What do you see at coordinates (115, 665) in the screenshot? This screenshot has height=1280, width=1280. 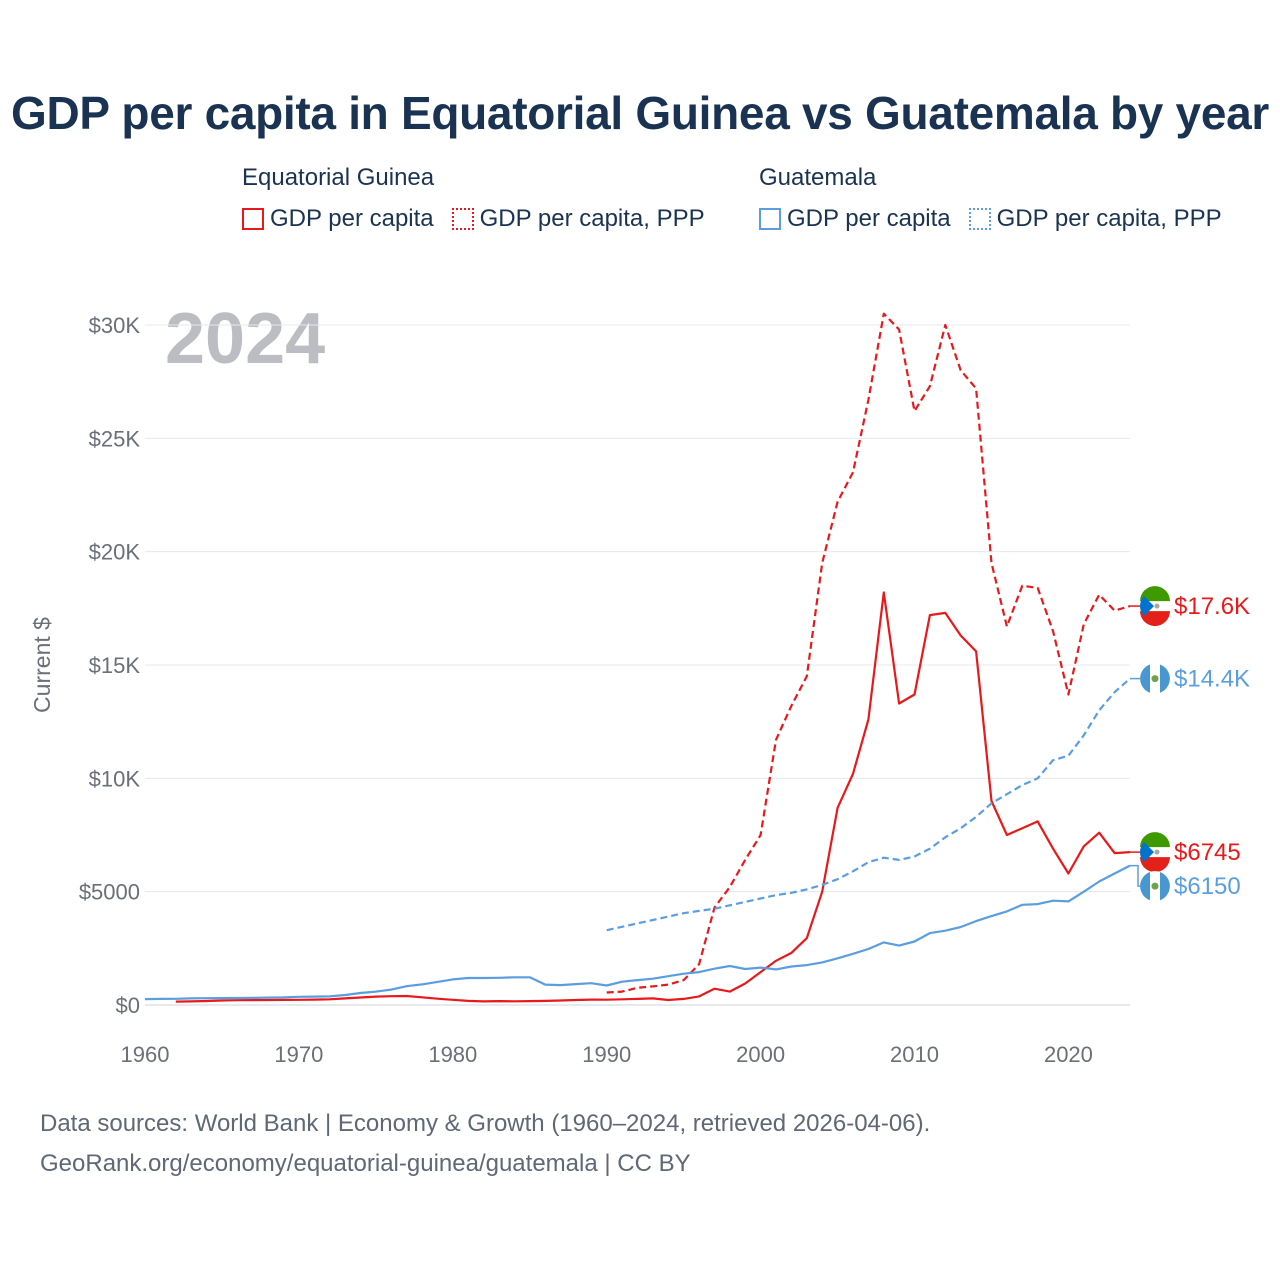 I see `y-tick-label: $15K` at bounding box center [115, 665].